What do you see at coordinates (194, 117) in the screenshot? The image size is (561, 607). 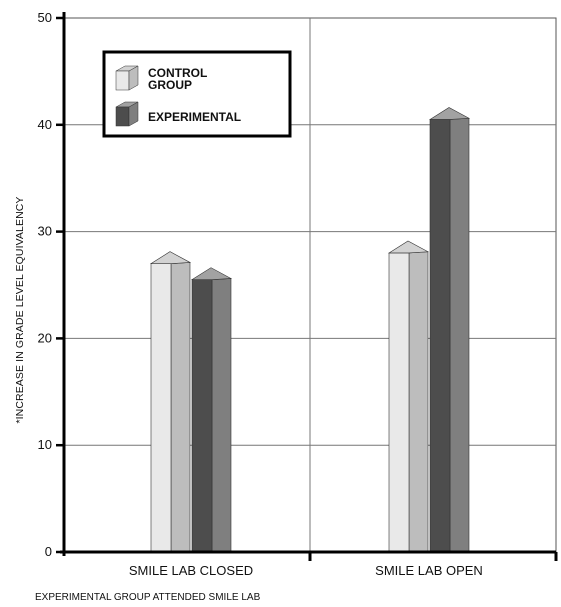 I see `legend-label-1-0: EXPERIMENTAL` at bounding box center [194, 117].